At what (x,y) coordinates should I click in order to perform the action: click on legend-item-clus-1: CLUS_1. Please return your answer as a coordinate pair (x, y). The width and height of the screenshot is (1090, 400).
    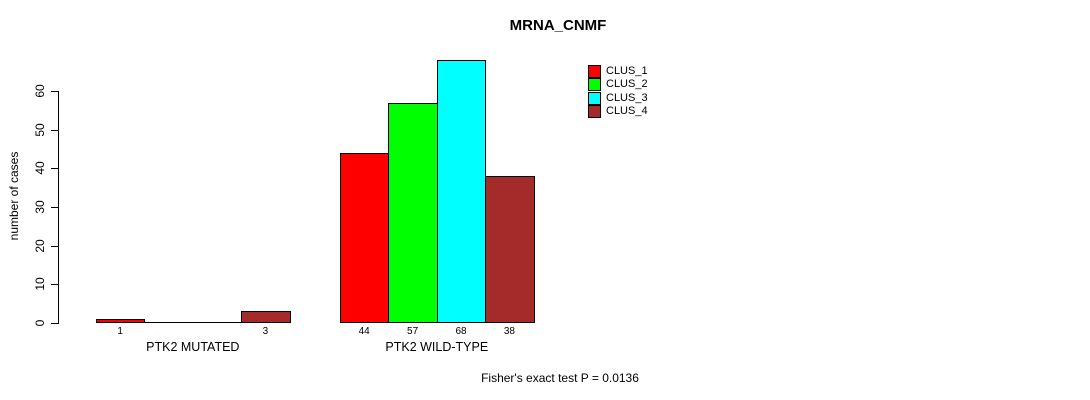
    Looking at the image, I should click on (618, 71).